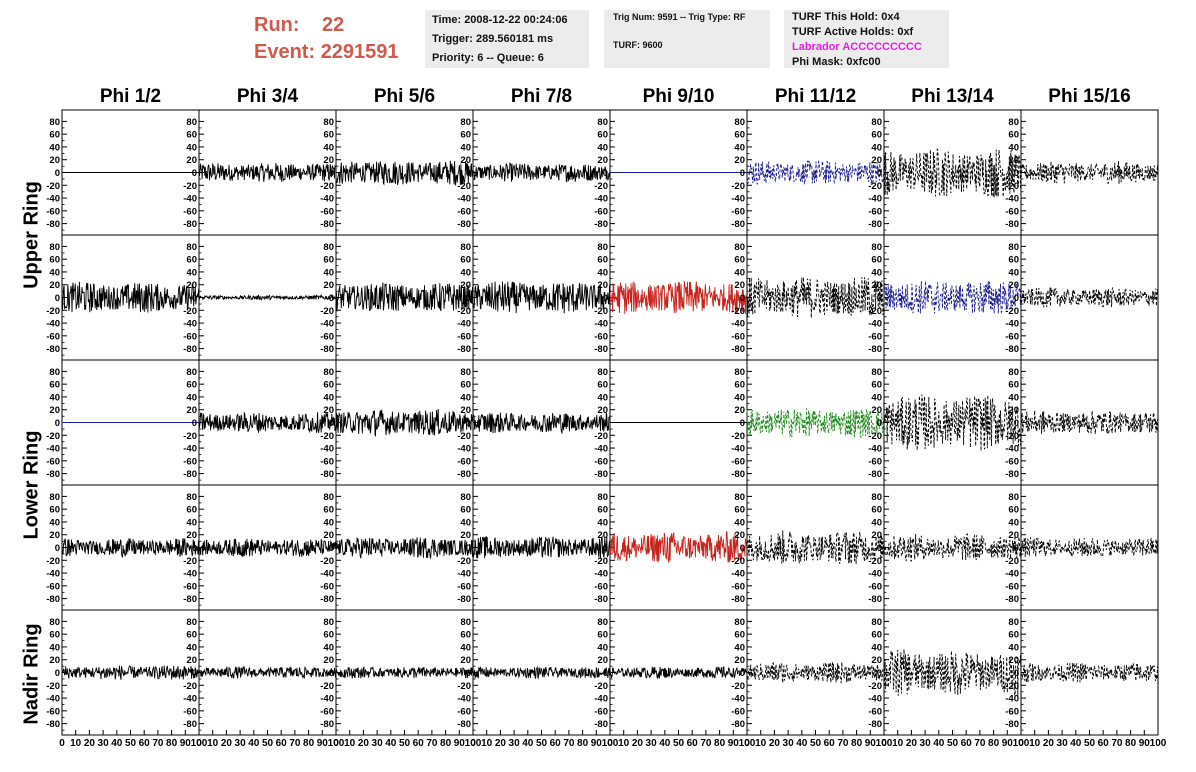 This screenshot has width=1196, height=772. What do you see at coordinates (326, 52) in the screenshot?
I see `event-line: Event: 2291591` at bounding box center [326, 52].